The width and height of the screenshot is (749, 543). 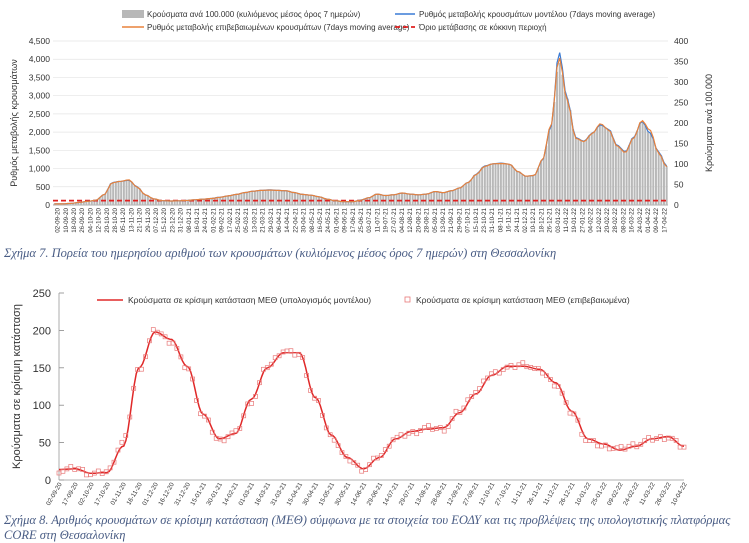 What do you see at coordinates (99, 219) in the screenshot?
I see `x-tick-label: 12-10-20` at bounding box center [99, 219].